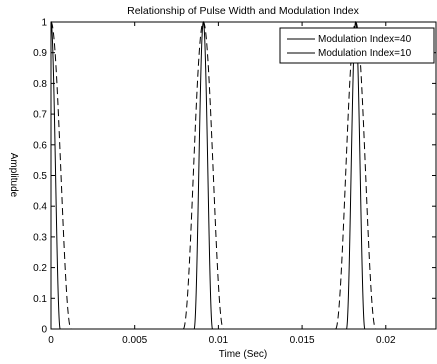  I want to click on y-tick-label: 0.9, so click(40, 53).